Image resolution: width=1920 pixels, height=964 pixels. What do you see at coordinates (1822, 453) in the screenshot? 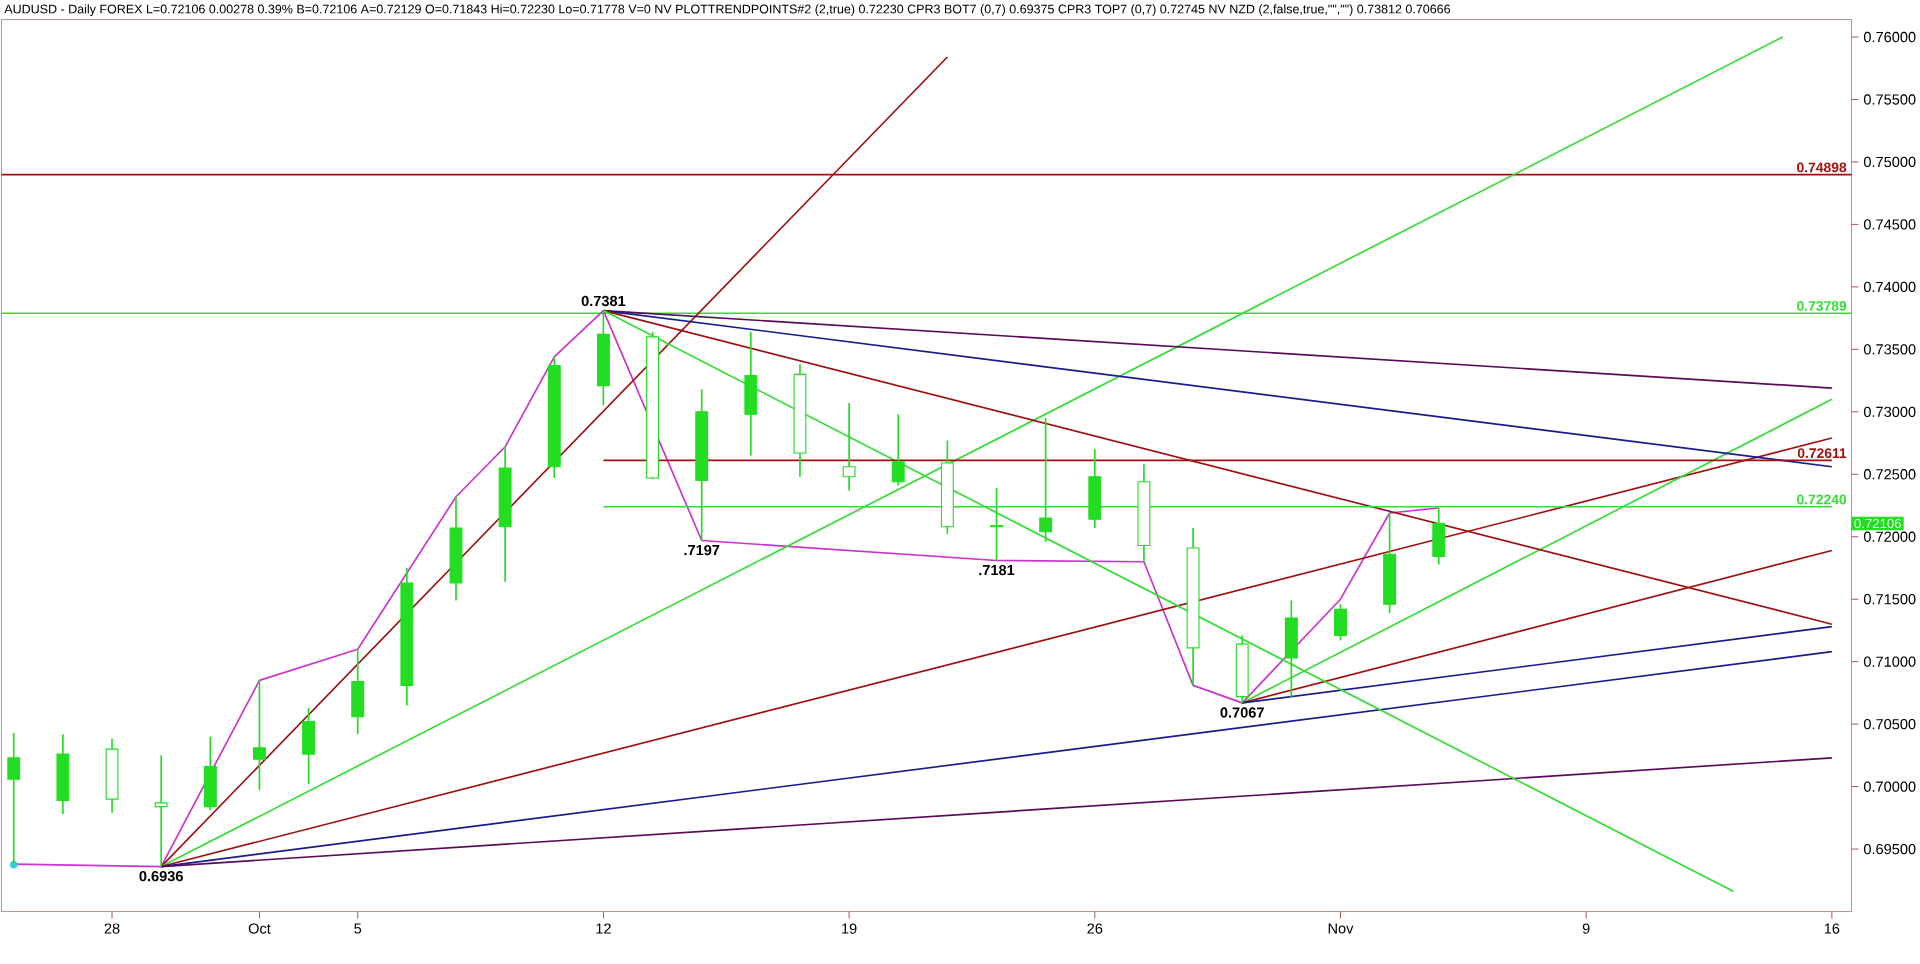
I see `series-label: 0.72611` at bounding box center [1822, 453].